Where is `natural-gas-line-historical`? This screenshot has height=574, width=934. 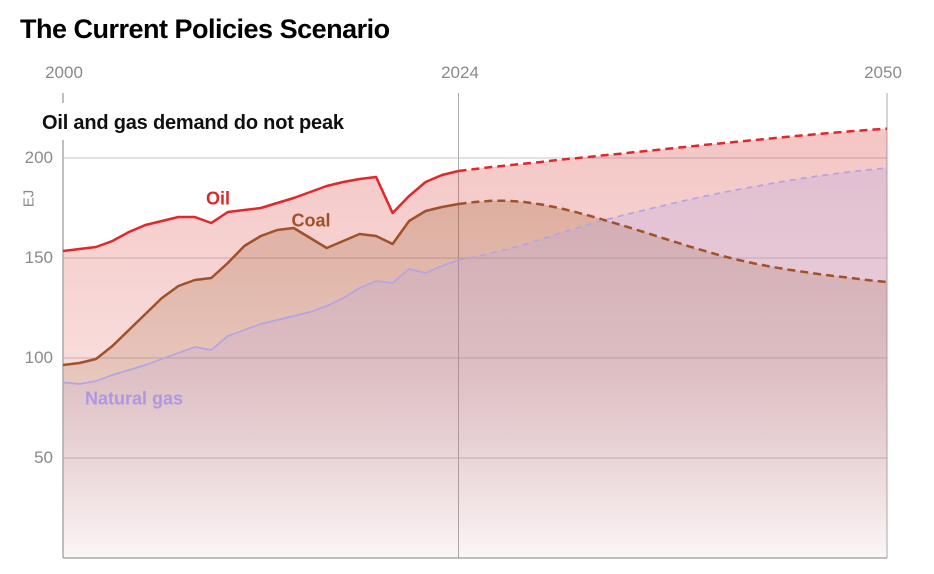
natural-gas-line-historical is located at coordinates (260, 322).